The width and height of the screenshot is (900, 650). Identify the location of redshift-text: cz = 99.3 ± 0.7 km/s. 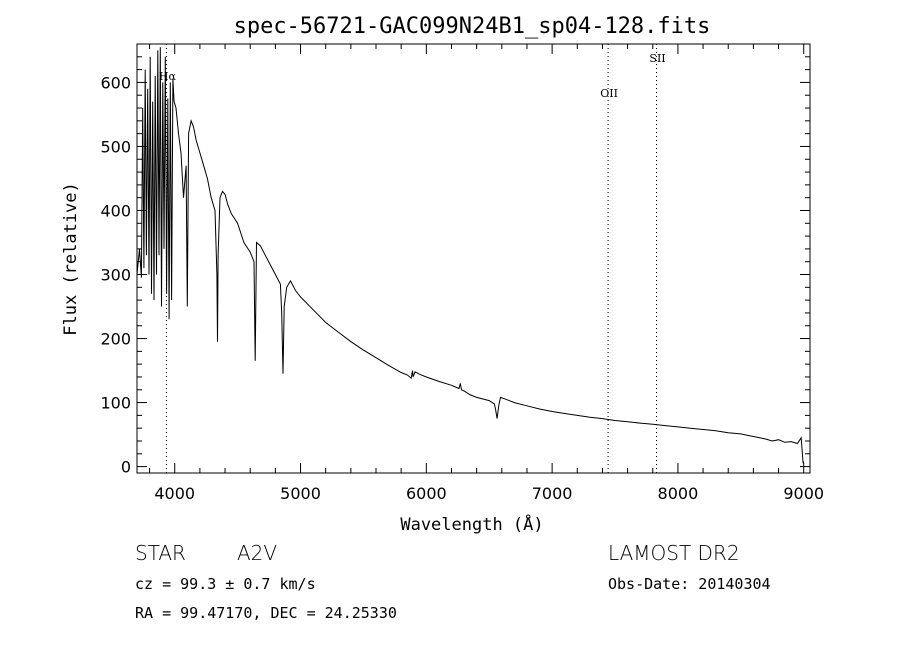
(225, 584).